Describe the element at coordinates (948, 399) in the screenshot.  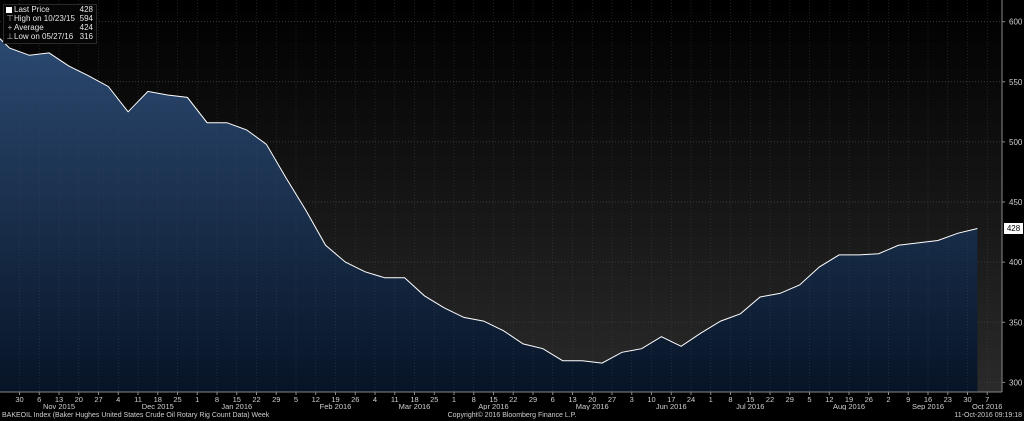
I see `x-tick-label: 23` at that location.